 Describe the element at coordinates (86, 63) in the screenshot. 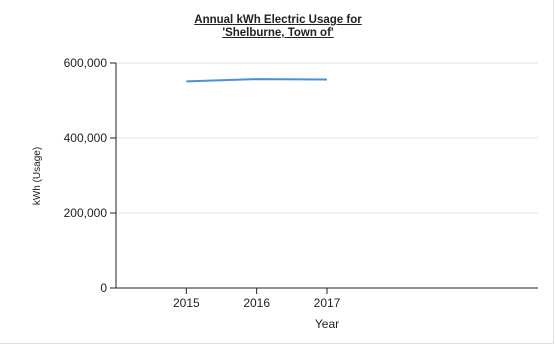

I see `y-tick-label: 600,000` at that location.